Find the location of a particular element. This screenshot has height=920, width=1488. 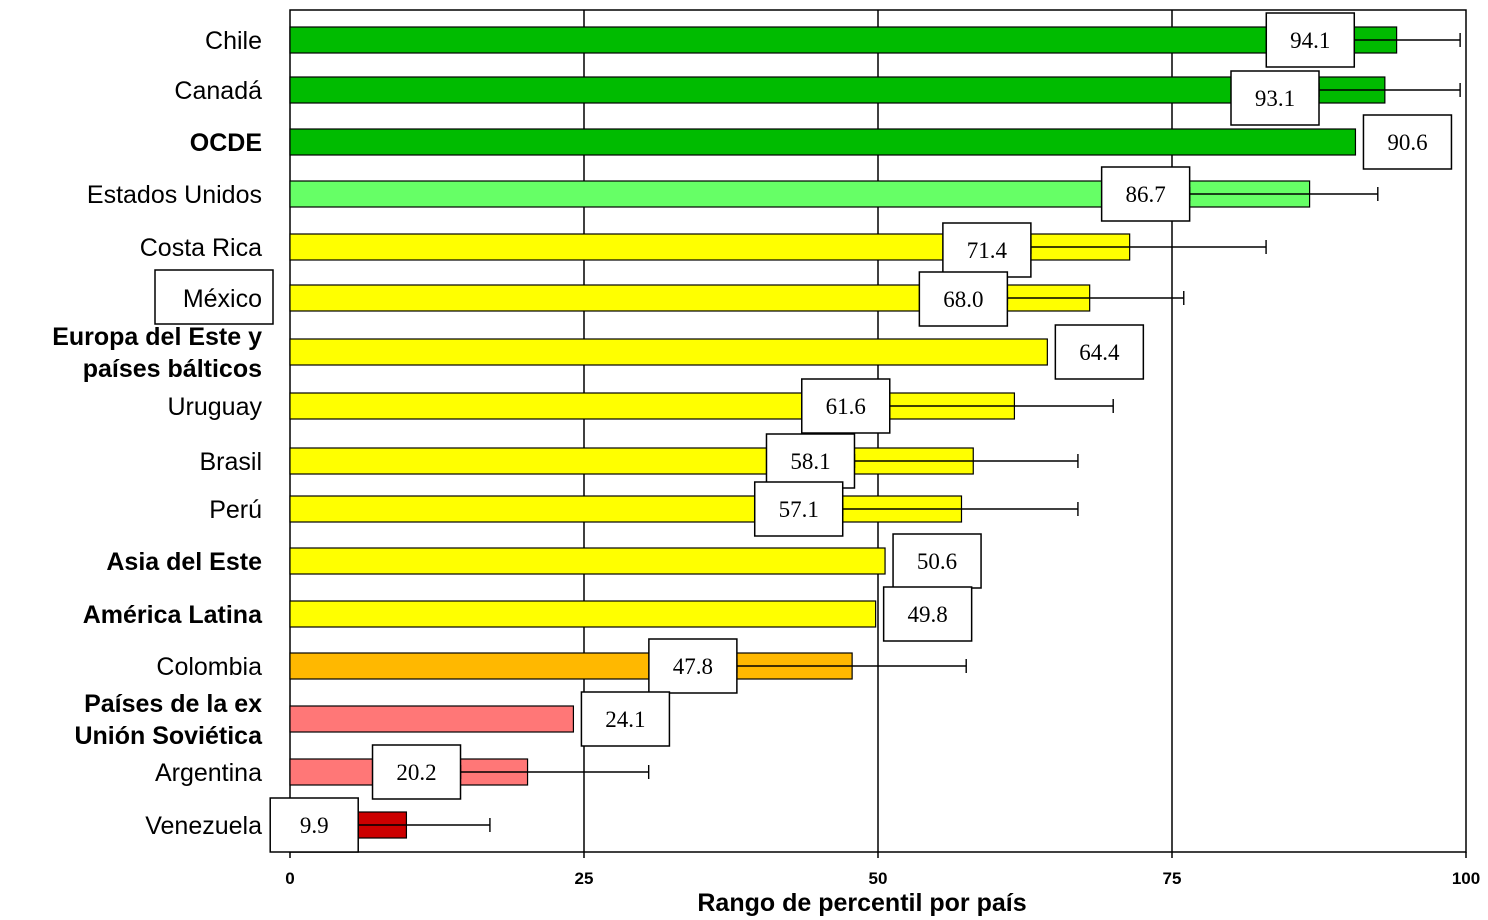

category-label-text: Costa Rica is located at coordinates (201, 248).